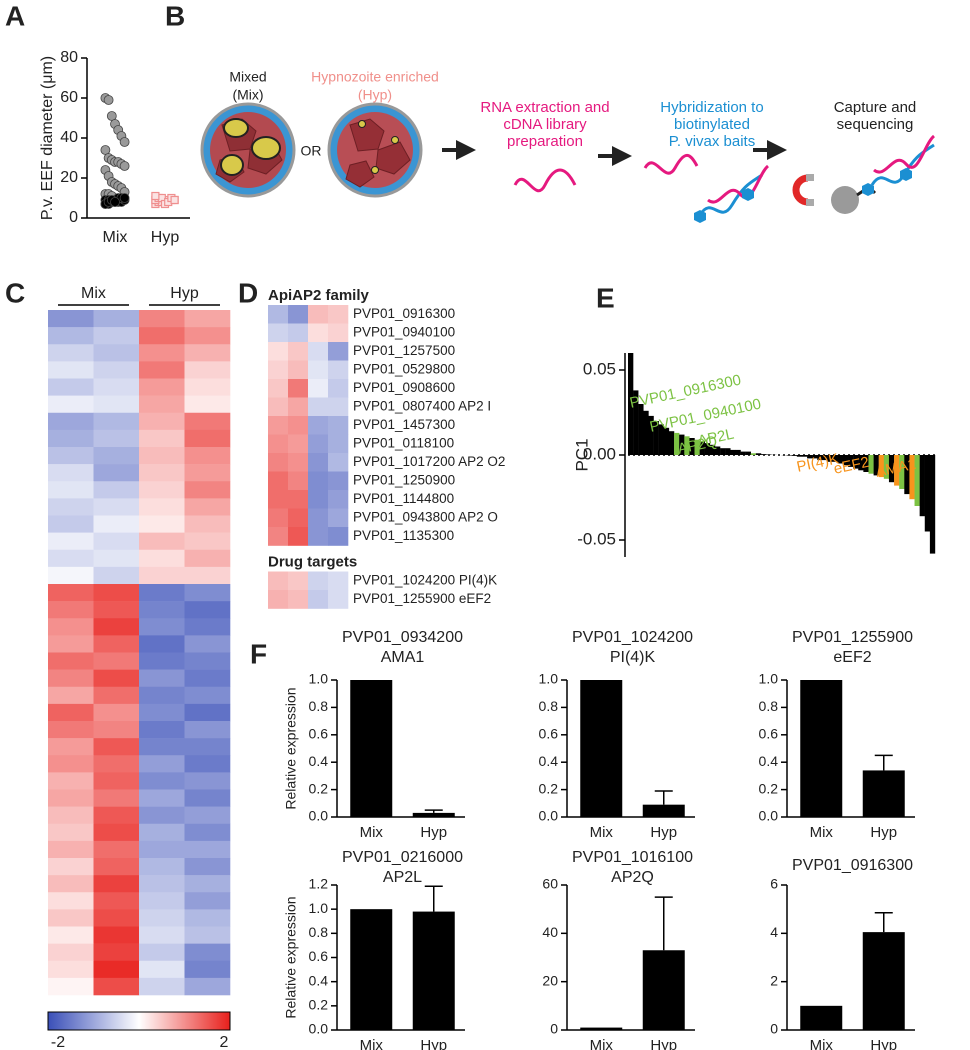 Image resolution: width=970 pixels, height=1050 pixels. What do you see at coordinates (375, 150) in the screenshot?
I see `culture-well` at bounding box center [375, 150].